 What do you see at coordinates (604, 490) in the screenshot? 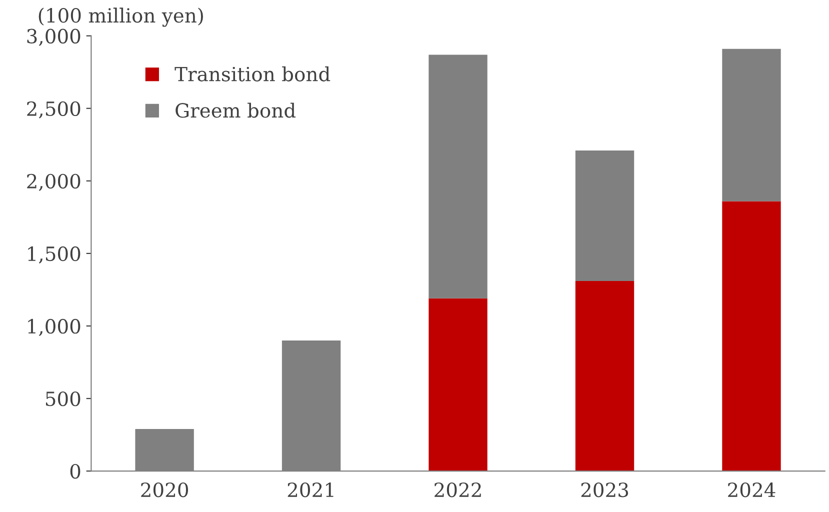
I see `x-tick-label: 2023` at bounding box center [604, 490].